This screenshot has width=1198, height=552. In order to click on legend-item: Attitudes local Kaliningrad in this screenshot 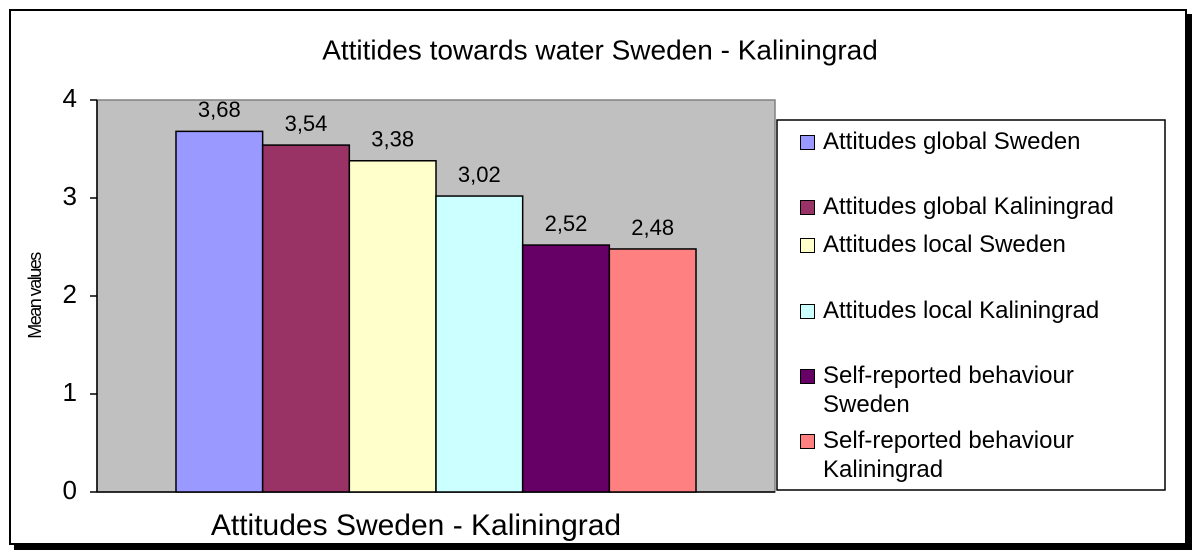, I will do `click(980, 310)`.